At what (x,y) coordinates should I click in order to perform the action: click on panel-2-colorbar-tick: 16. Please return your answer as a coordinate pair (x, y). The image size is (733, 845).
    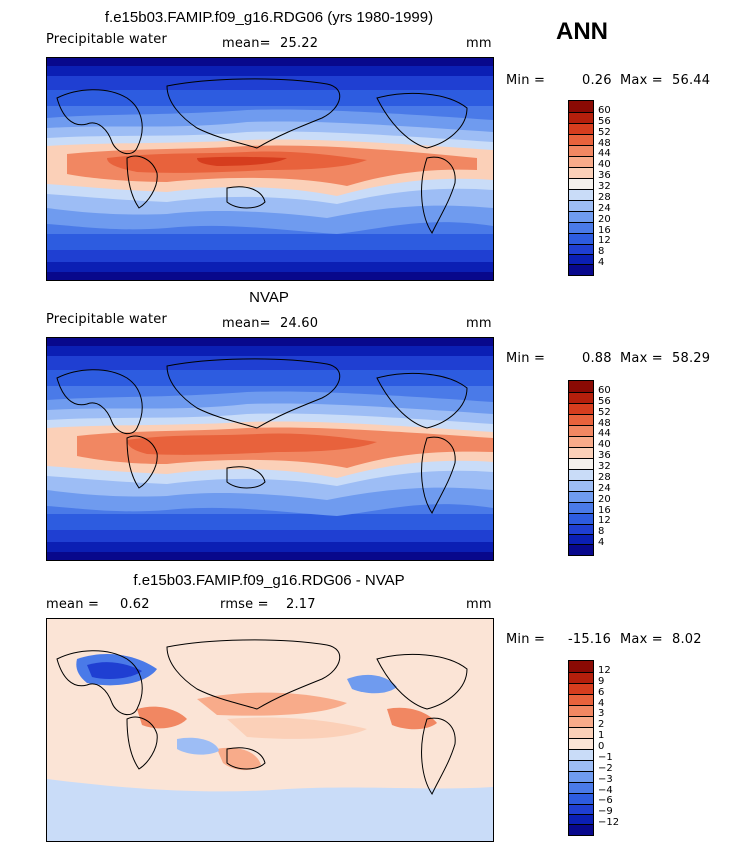
    Looking at the image, I should click on (604, 510).